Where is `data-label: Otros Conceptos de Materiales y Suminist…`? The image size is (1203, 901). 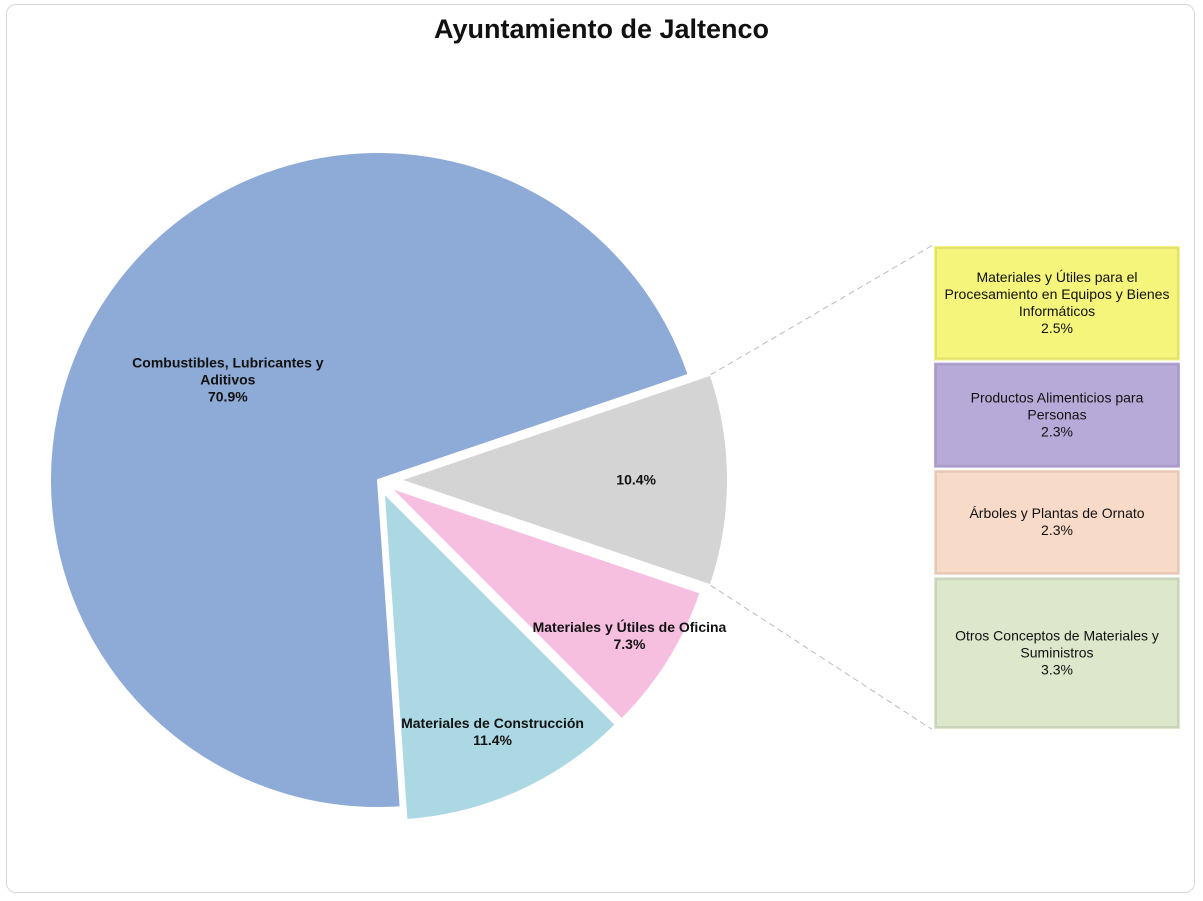
data-label: Otros Conceptos de Materiales y Suminist… is located at coordinates (1057, 653).